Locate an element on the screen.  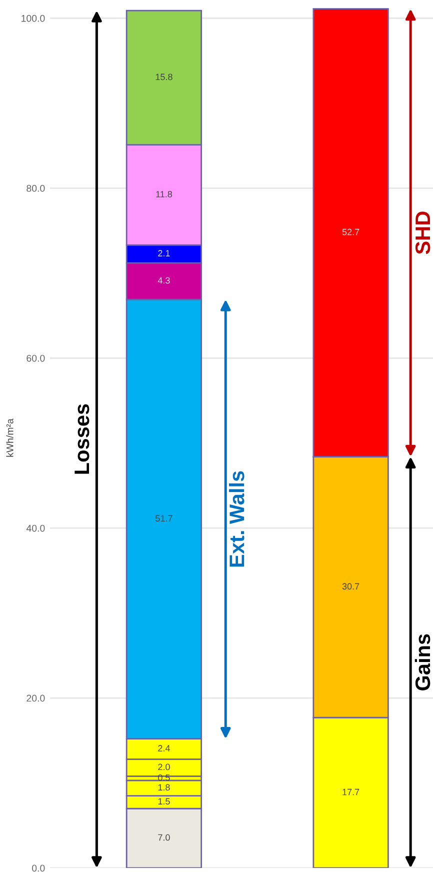
data-label: 17.7 is located at coordinates (351, 792).